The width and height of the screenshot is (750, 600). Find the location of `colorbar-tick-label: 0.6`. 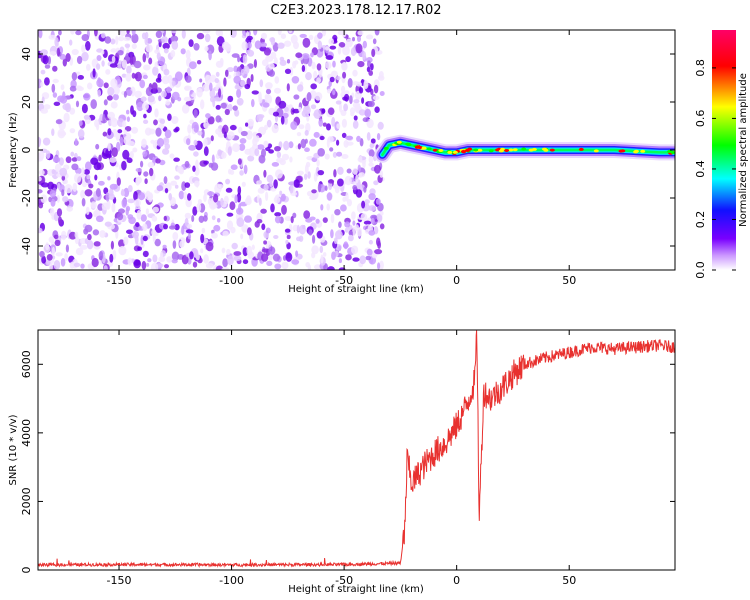

colorbar-tick-label: 0.6 is located at coordinates (700, 119).